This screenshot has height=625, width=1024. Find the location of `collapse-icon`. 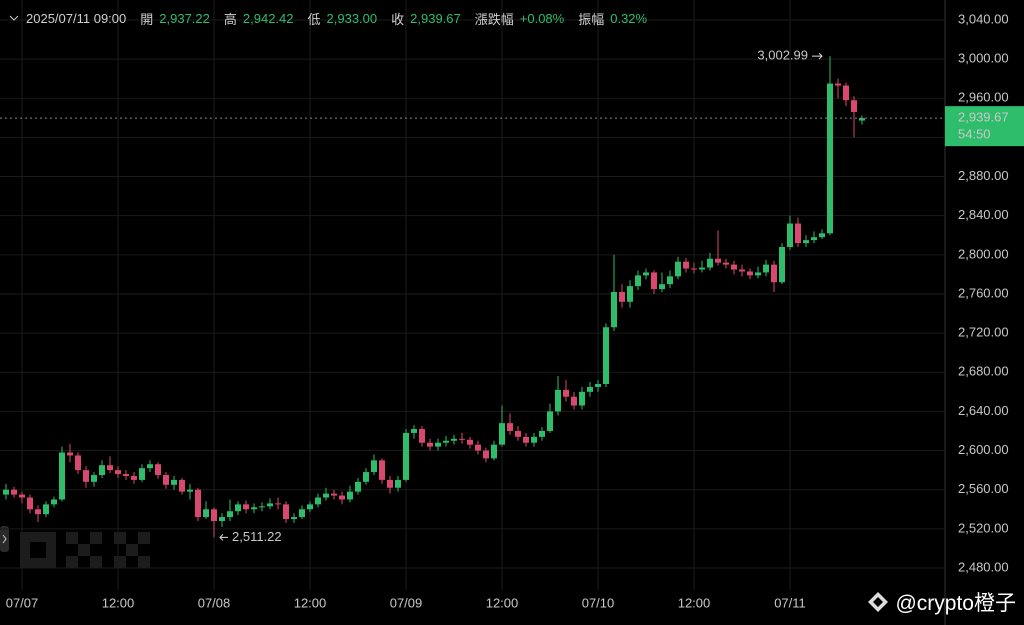

collapse-icon is located at coordinates (14, 18).